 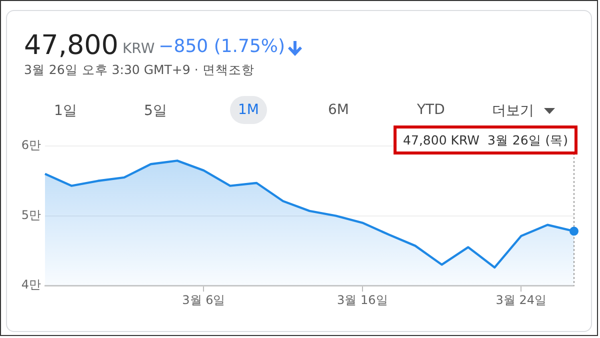 What do you see at coordinates (521, 299) in the screenshot?
I see `x-tick-label: 3월 24일` at bounding box center [521, 299].